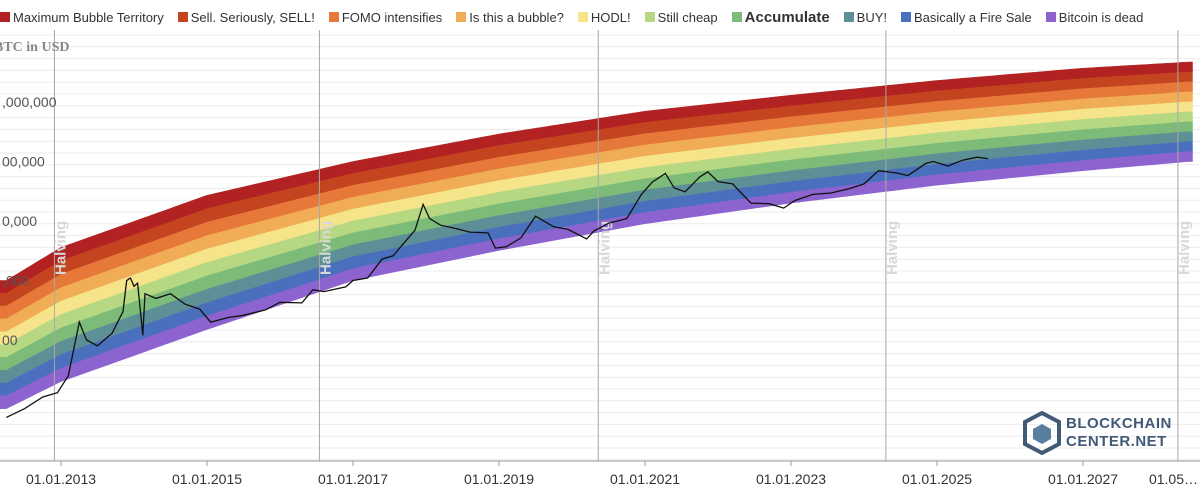 The image size is (1200, 501). What do you see at coordinates (1119, 423) in the screenshot?
I see `logo-line1: BLOCKCHAIN` at bounding box center [1119, 423].